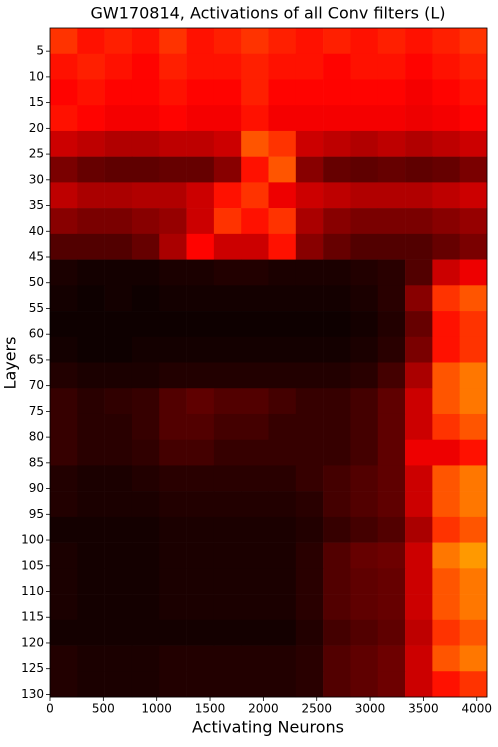 This screenshot has width=498, height=747. Describe the element at coordinates (36, 462) in the screenshot. I see `y-tick-label: 85` at that location.